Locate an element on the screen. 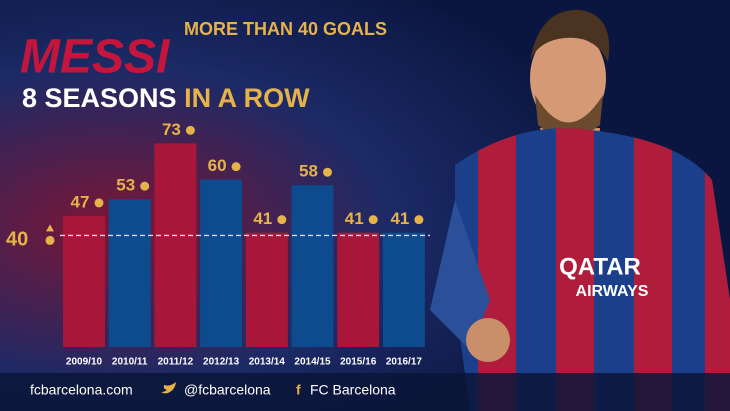  up-arrow is located at coordinates (50, 228).